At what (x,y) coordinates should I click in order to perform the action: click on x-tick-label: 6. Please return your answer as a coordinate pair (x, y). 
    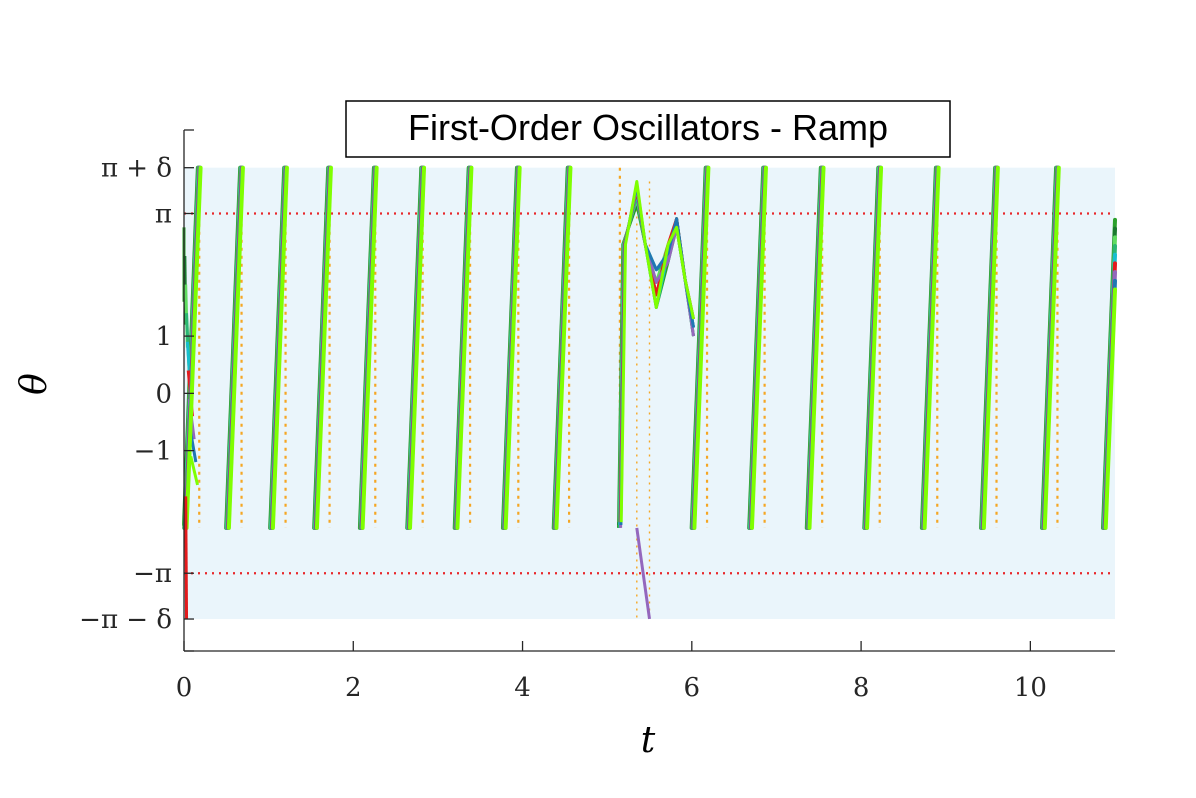
    Looking at the image, I should click on (692, 688).